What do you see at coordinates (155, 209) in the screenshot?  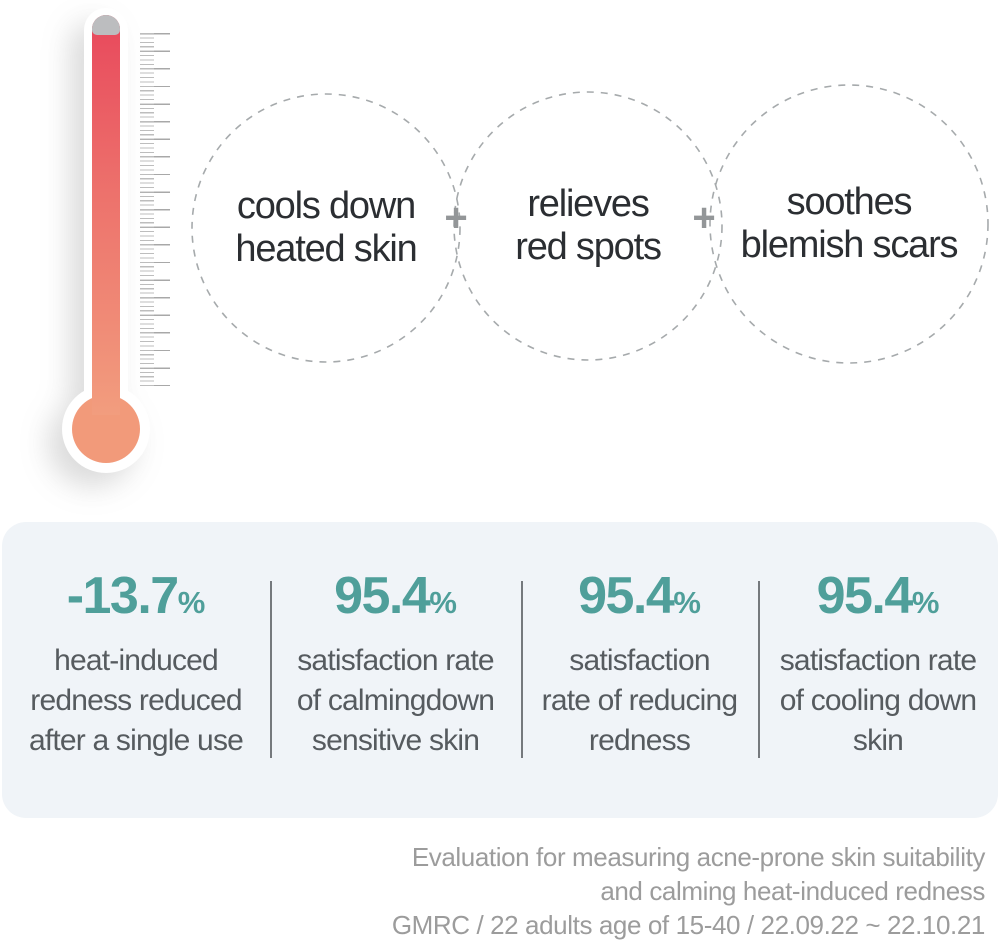 I see `thermometer-scale-ticks` at bounding box center [155, 209].